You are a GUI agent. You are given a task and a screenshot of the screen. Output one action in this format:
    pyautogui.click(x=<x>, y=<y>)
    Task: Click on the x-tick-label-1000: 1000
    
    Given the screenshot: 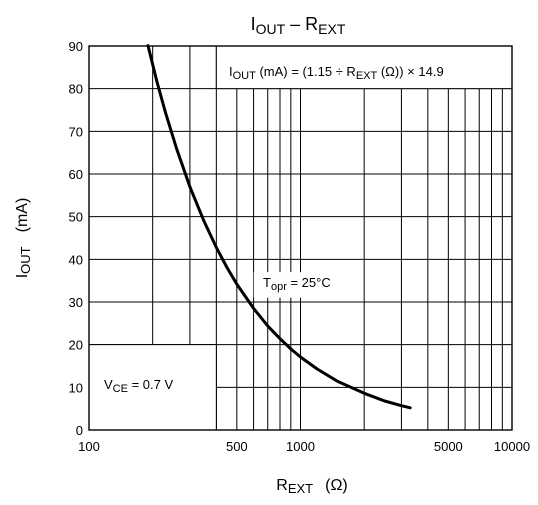 What is the action you would take?
    pyautogui.click(x=300, y=446)
    